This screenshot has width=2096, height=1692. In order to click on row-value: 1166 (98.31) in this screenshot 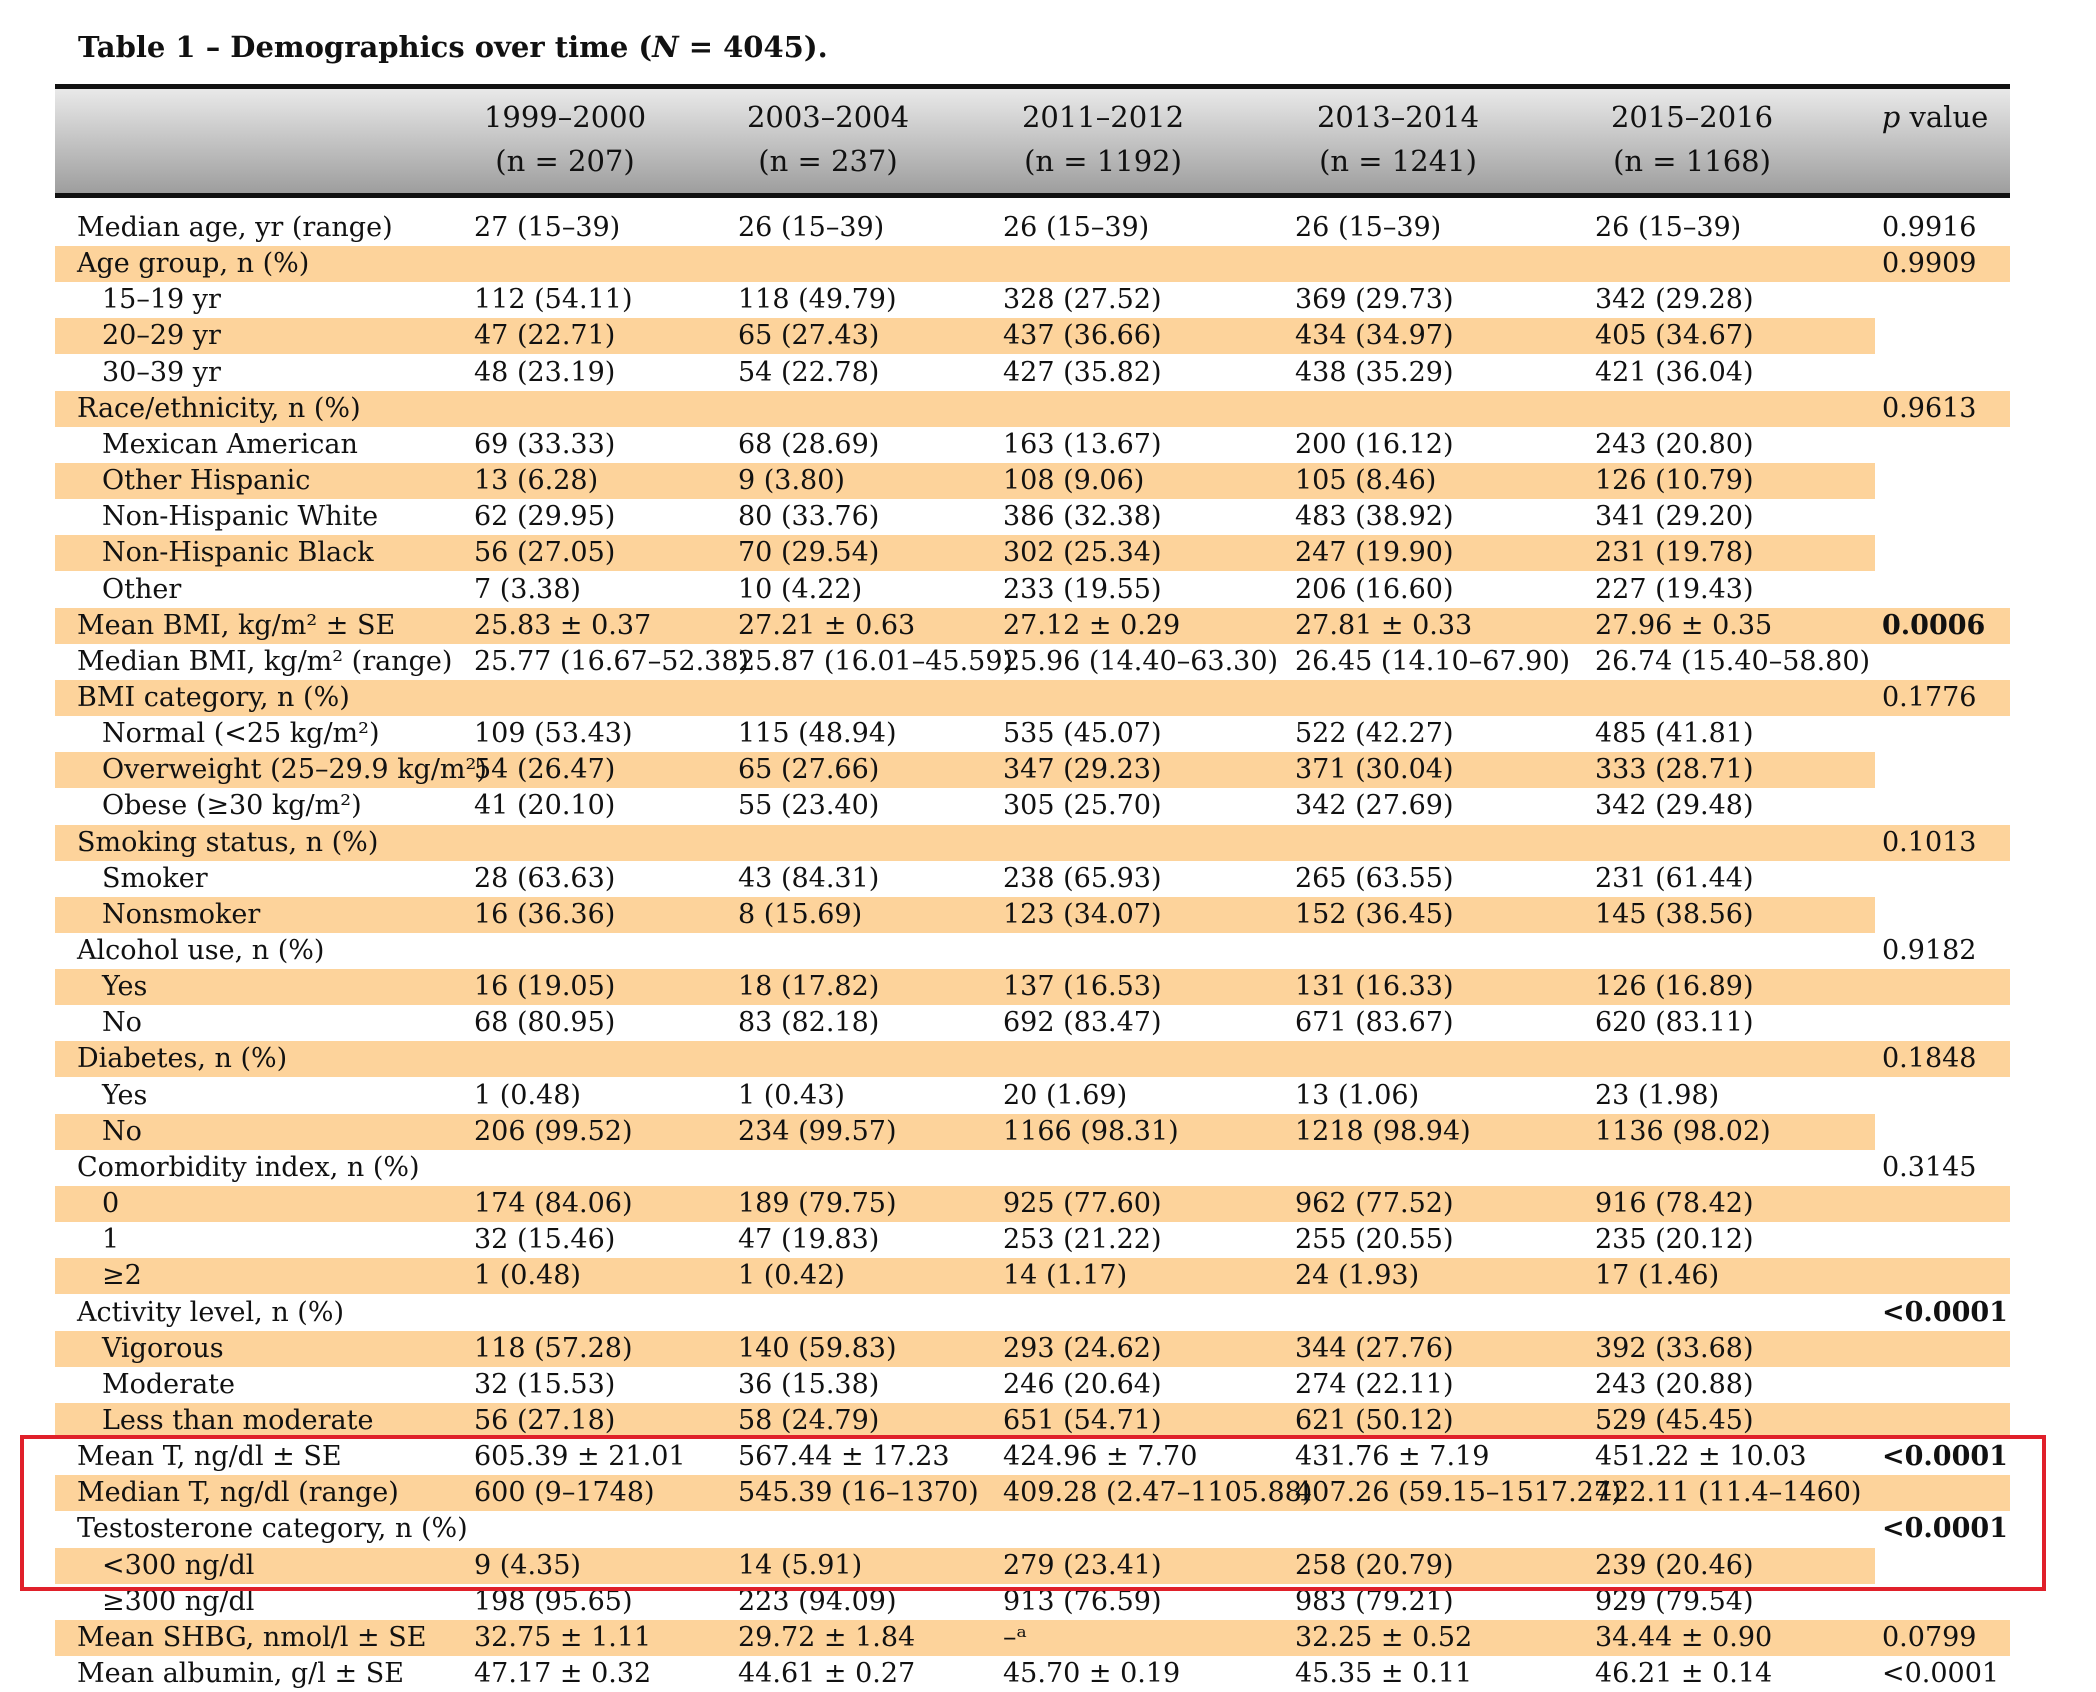, I will do `click(1091, 1131)`.